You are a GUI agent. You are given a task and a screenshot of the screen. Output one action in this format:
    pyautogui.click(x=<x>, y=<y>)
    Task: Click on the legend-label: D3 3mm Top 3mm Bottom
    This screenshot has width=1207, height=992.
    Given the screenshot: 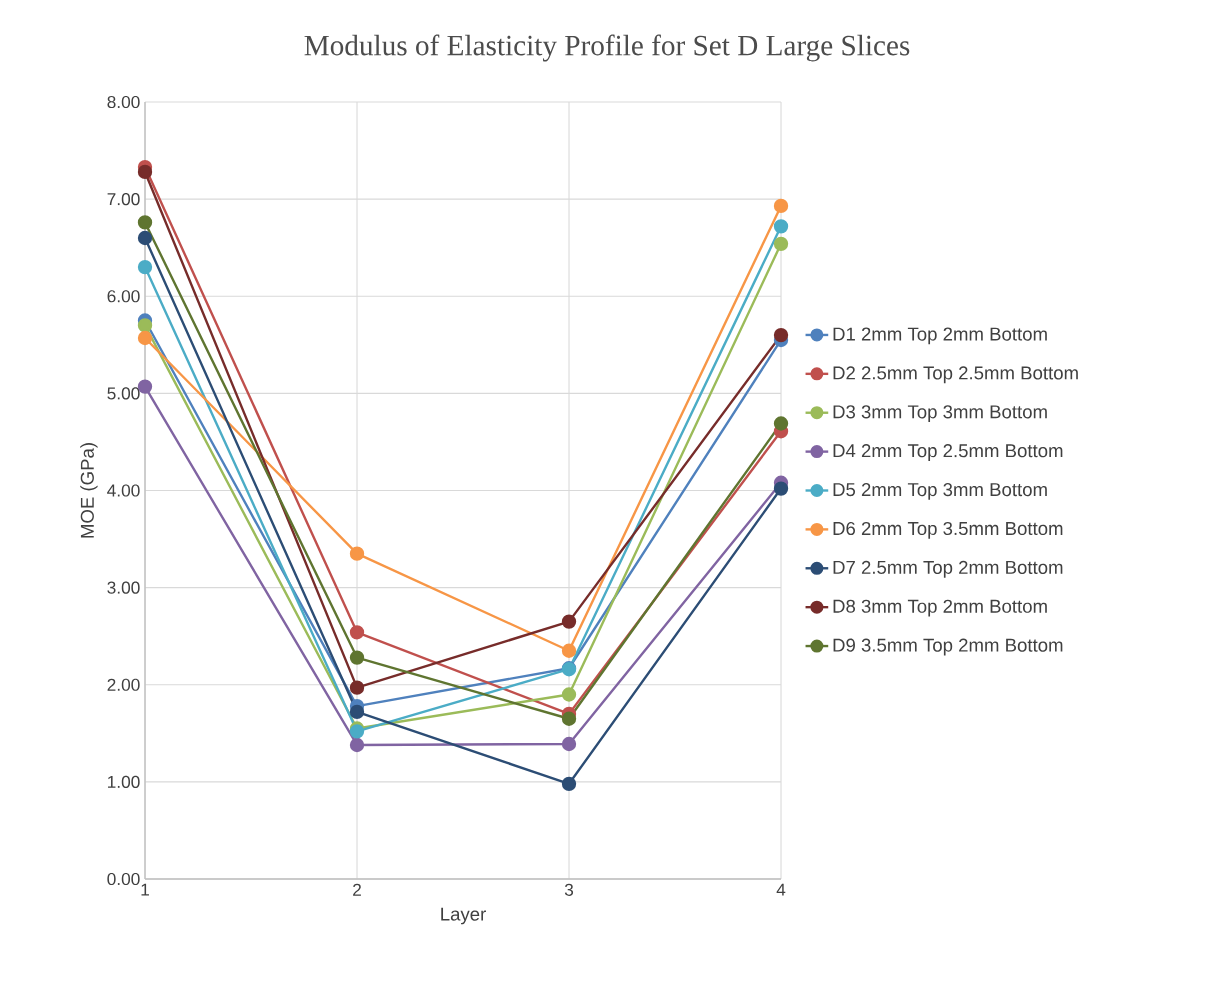 What is the action you would take?
    pyautogui.click(x=940, y=414)
    